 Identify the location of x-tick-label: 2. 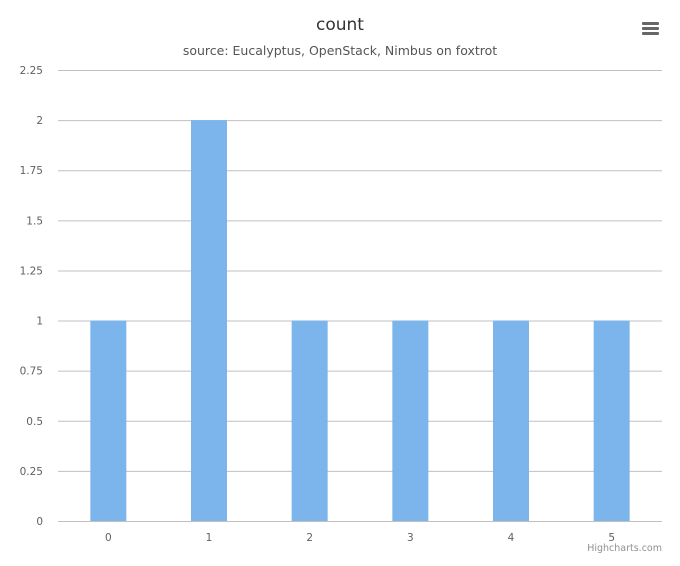
(309, 538).